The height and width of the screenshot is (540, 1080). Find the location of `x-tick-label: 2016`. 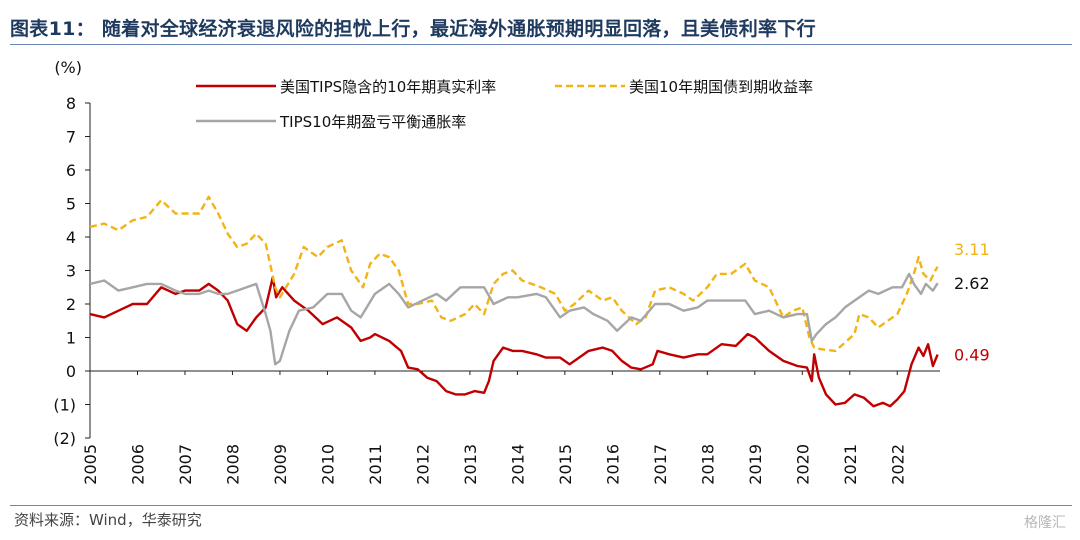

x-tick-label: 2016 is located at coordinates (612, 464).